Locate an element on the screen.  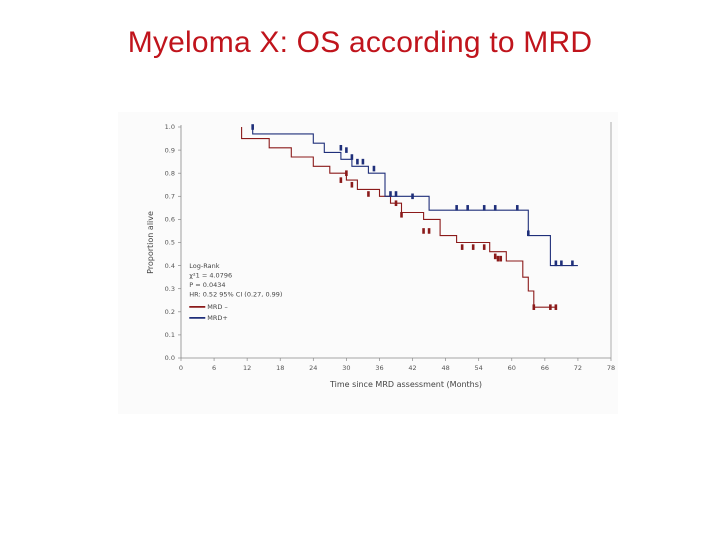
stats-line: HR: 0.52 95% CI (0.27, 0.99) is located at coordinates (235, 294).